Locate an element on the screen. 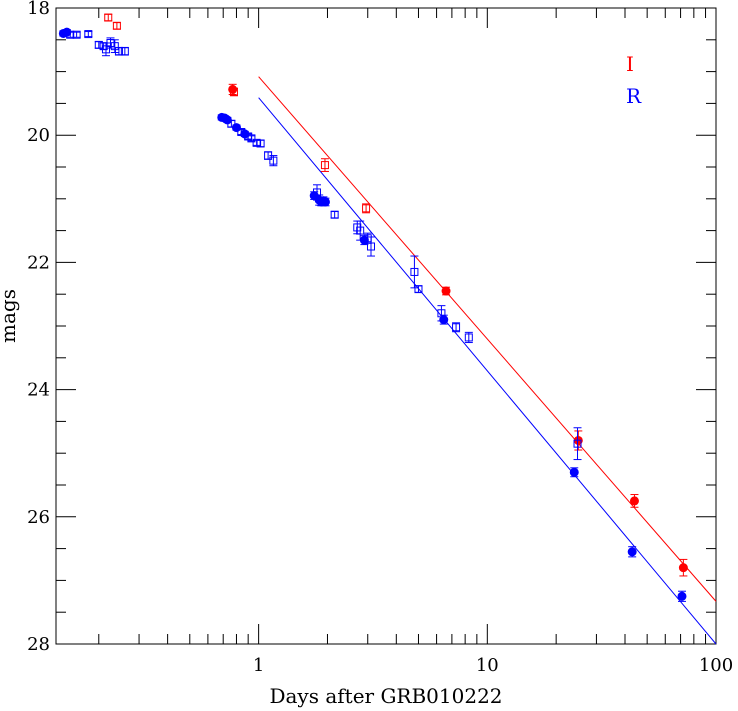 The height and width of the screenshot is (711, 738). legend-label-i: I is located at coordinates (630, 64).